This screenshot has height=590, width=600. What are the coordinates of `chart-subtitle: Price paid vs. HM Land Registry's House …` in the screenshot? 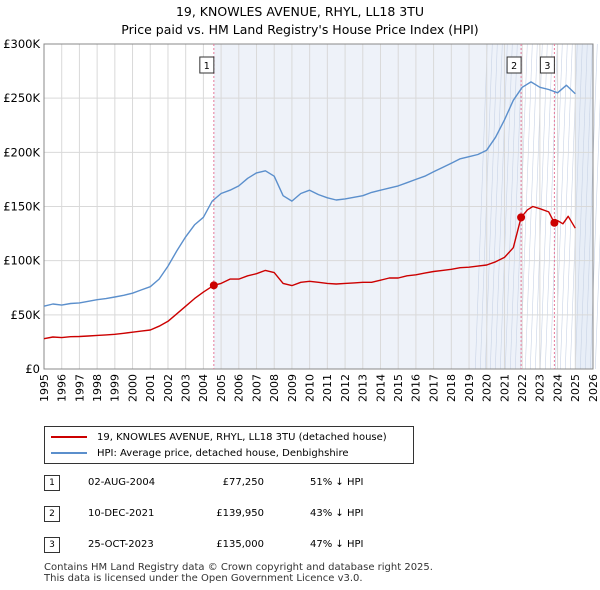 It's located at (300, 29).